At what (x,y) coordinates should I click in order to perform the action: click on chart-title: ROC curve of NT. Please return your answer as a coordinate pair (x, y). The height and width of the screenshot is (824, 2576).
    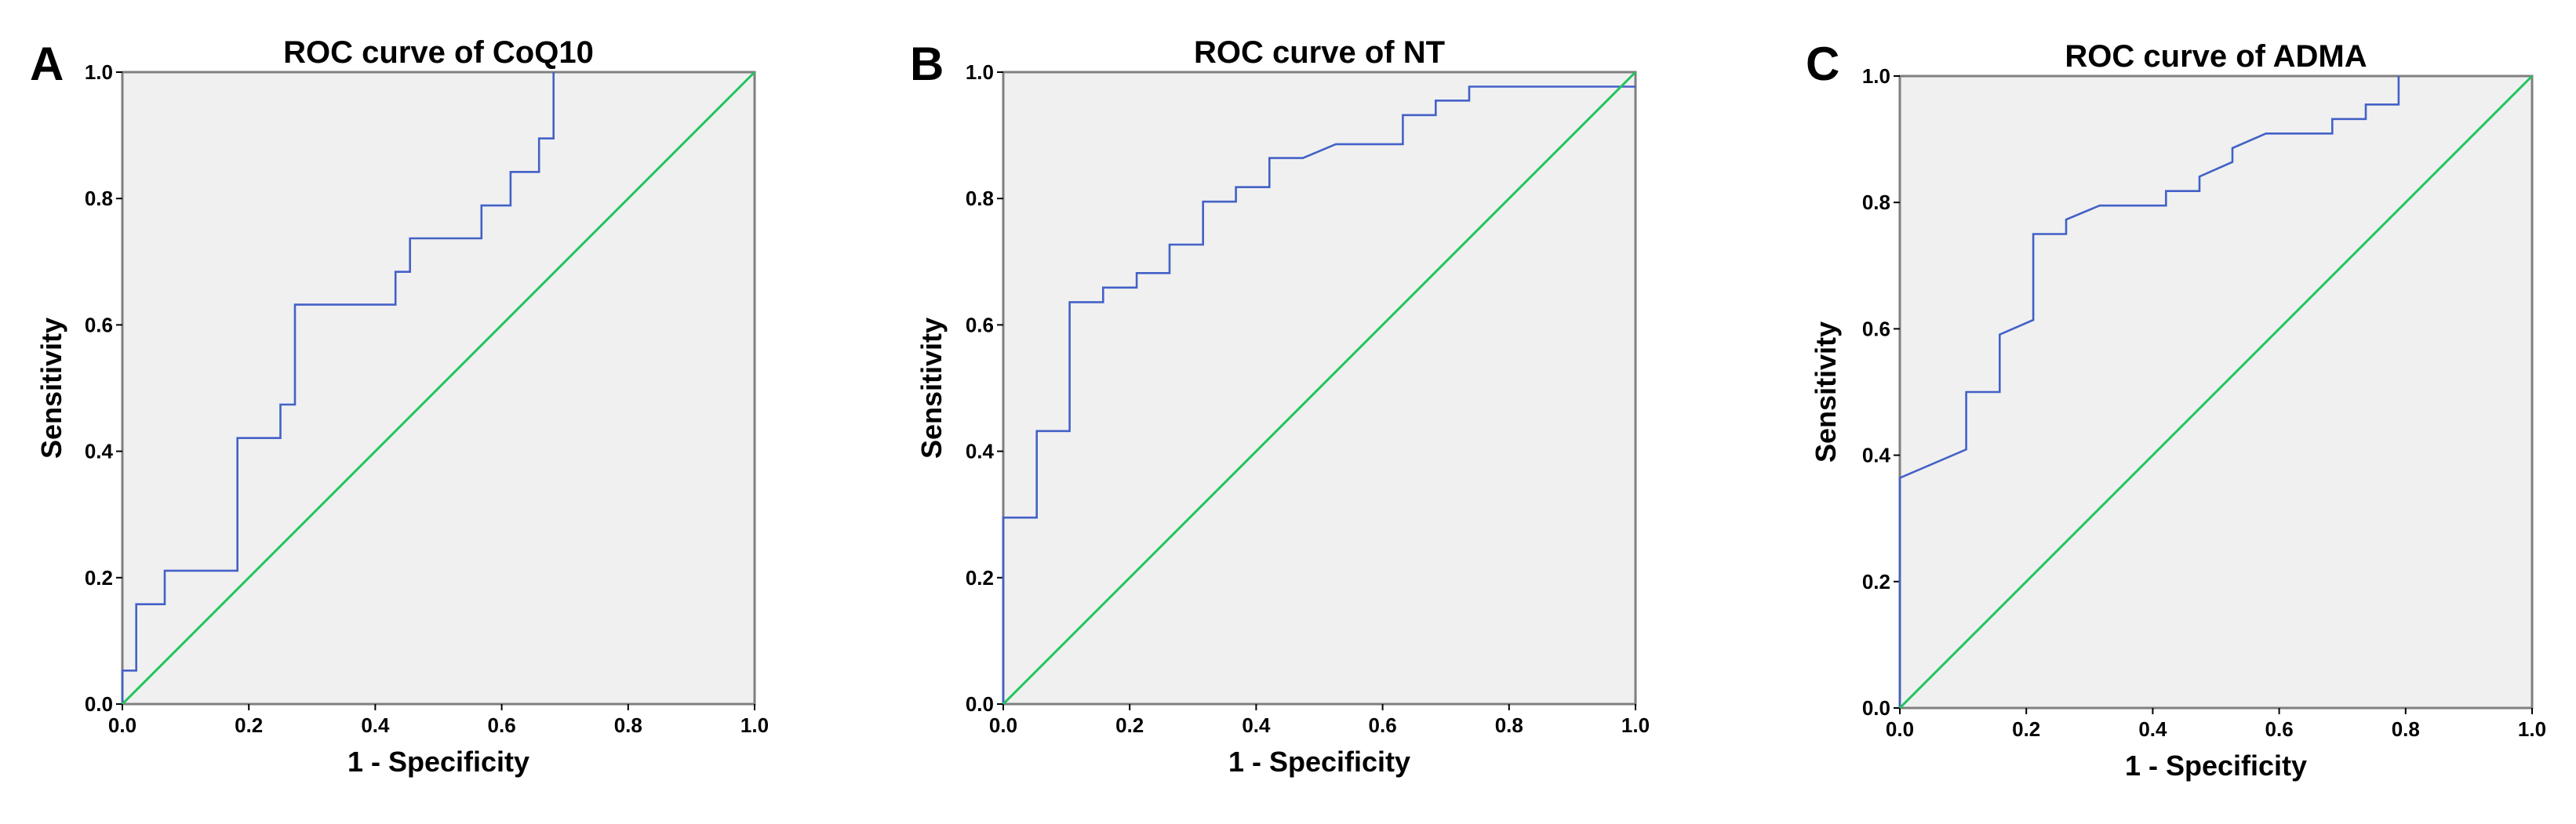
    Looking at the image, I should click on (1319, 52).